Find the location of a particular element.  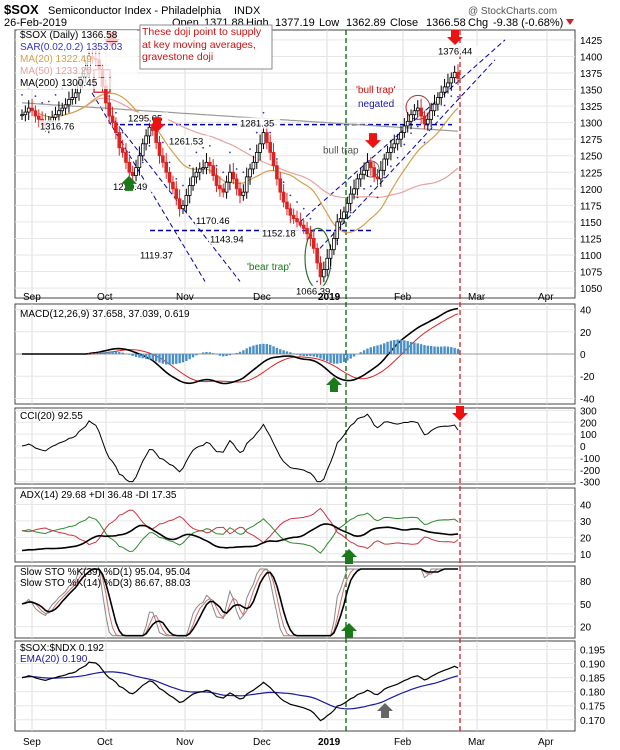

low-value: 1362.89 is located at coordinates (366, 23).